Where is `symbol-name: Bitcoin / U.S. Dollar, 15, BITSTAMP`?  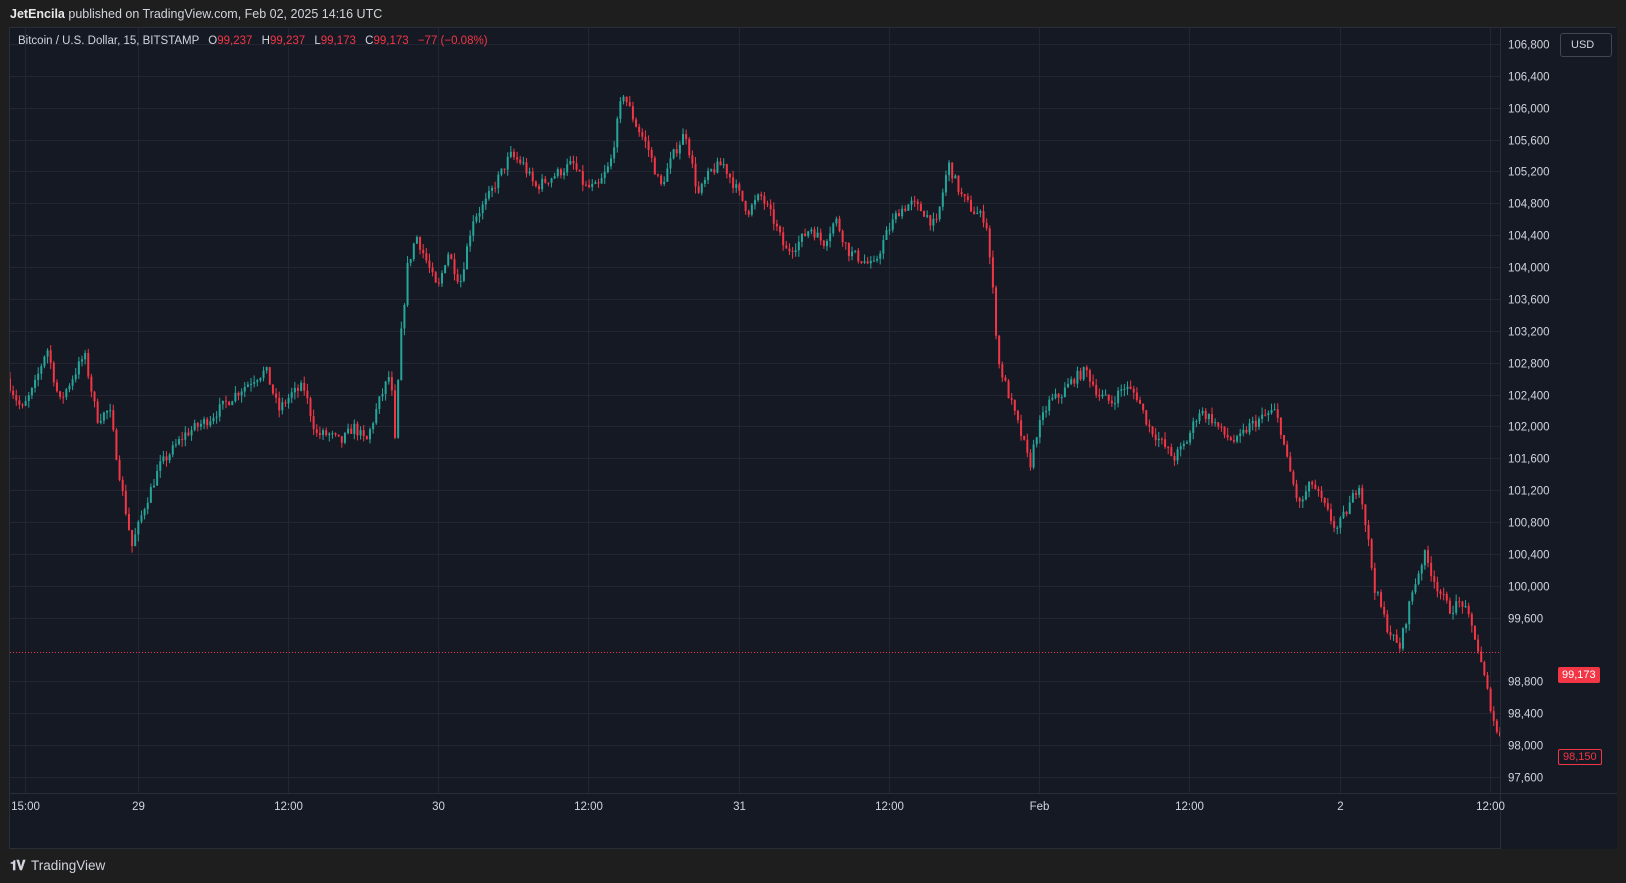
symbol-name: Bitcoin / U.S. Dollar, 15, BITSTAMP is located at coordinates (109, 41).